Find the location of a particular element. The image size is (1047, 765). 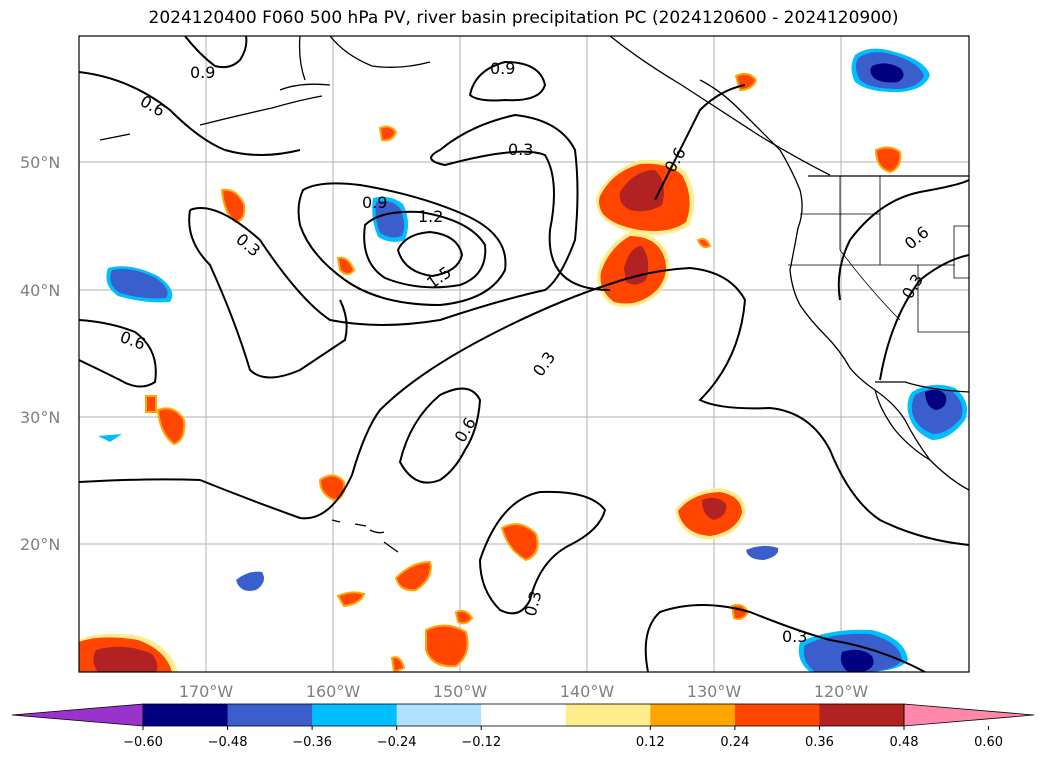

contour-0.9-topleft is located at coordinates (216, 52).